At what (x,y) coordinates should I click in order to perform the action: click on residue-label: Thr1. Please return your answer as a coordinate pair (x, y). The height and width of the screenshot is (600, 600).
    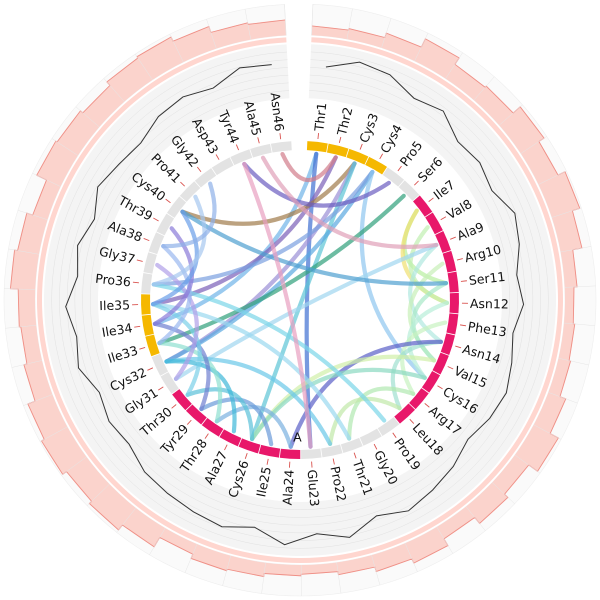
    Looking at the image, I should click on (320, 117).